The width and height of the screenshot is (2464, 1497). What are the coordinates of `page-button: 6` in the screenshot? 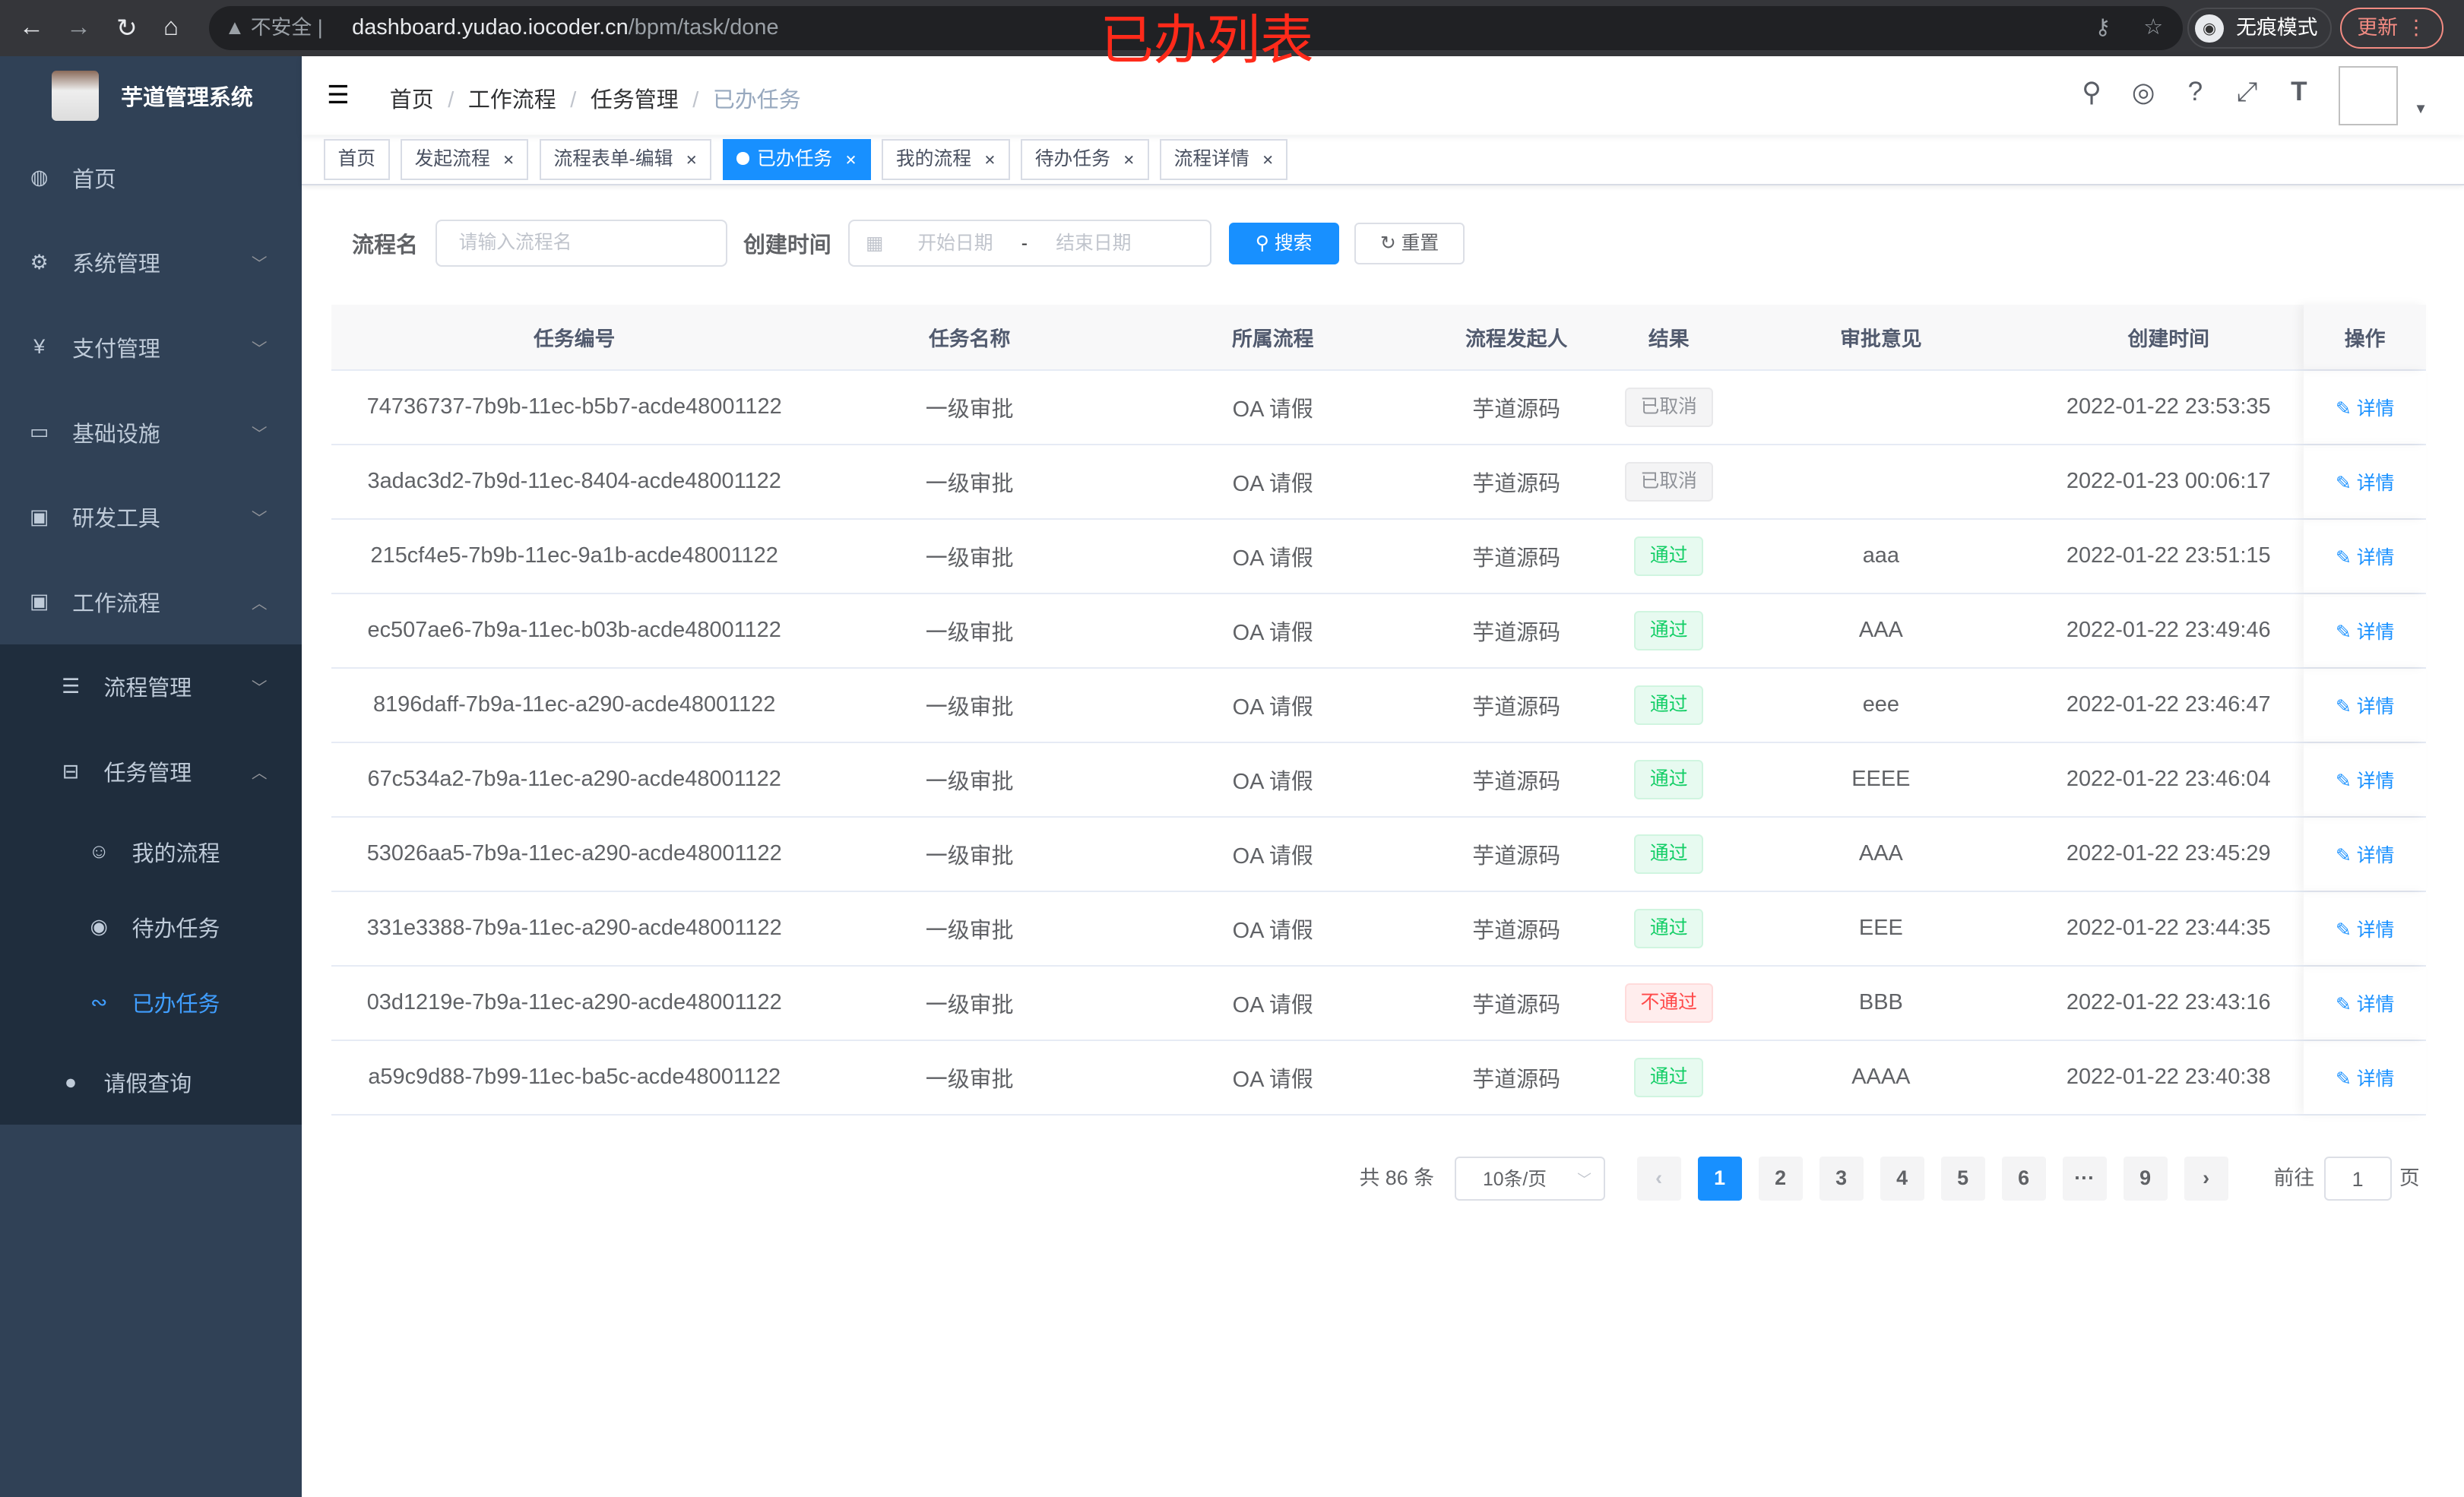 It's located at (2023, 1178).